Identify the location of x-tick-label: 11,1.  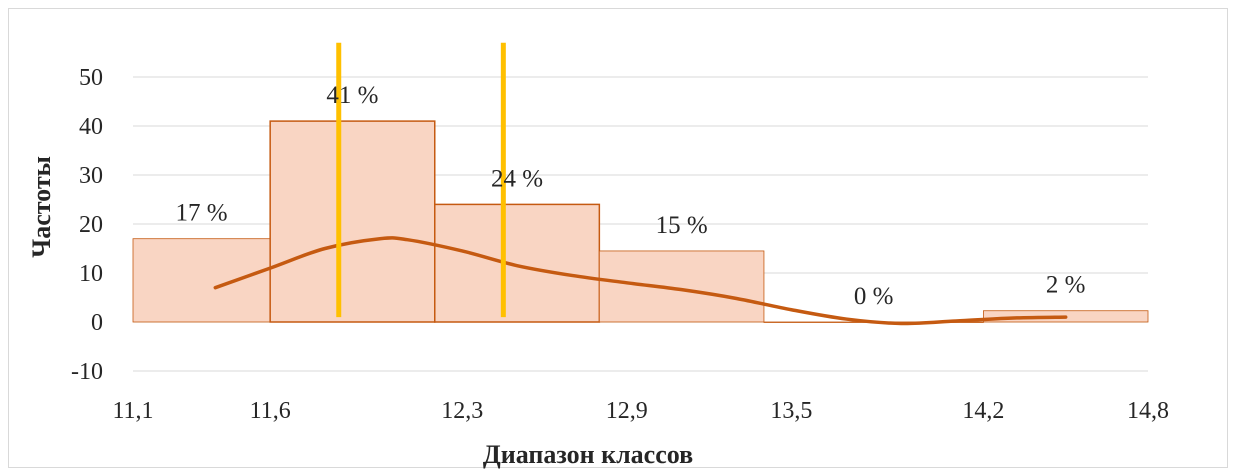
(132, 411).